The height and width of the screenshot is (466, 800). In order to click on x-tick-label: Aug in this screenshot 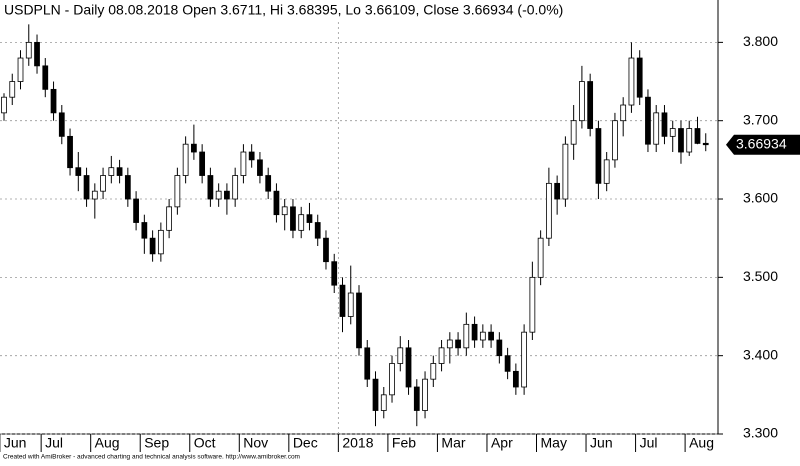, I will do `click(701, 443)`.